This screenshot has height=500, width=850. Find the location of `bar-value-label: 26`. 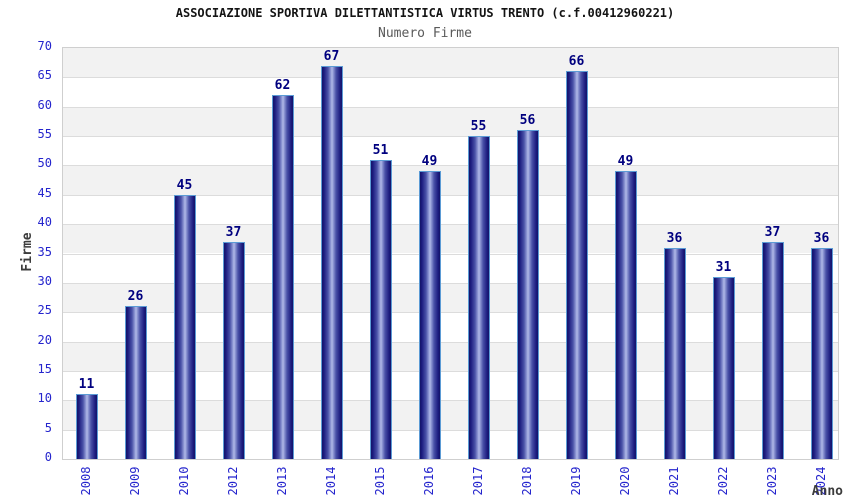

bar-value-label: 26 is located at coordinates (135, 297).